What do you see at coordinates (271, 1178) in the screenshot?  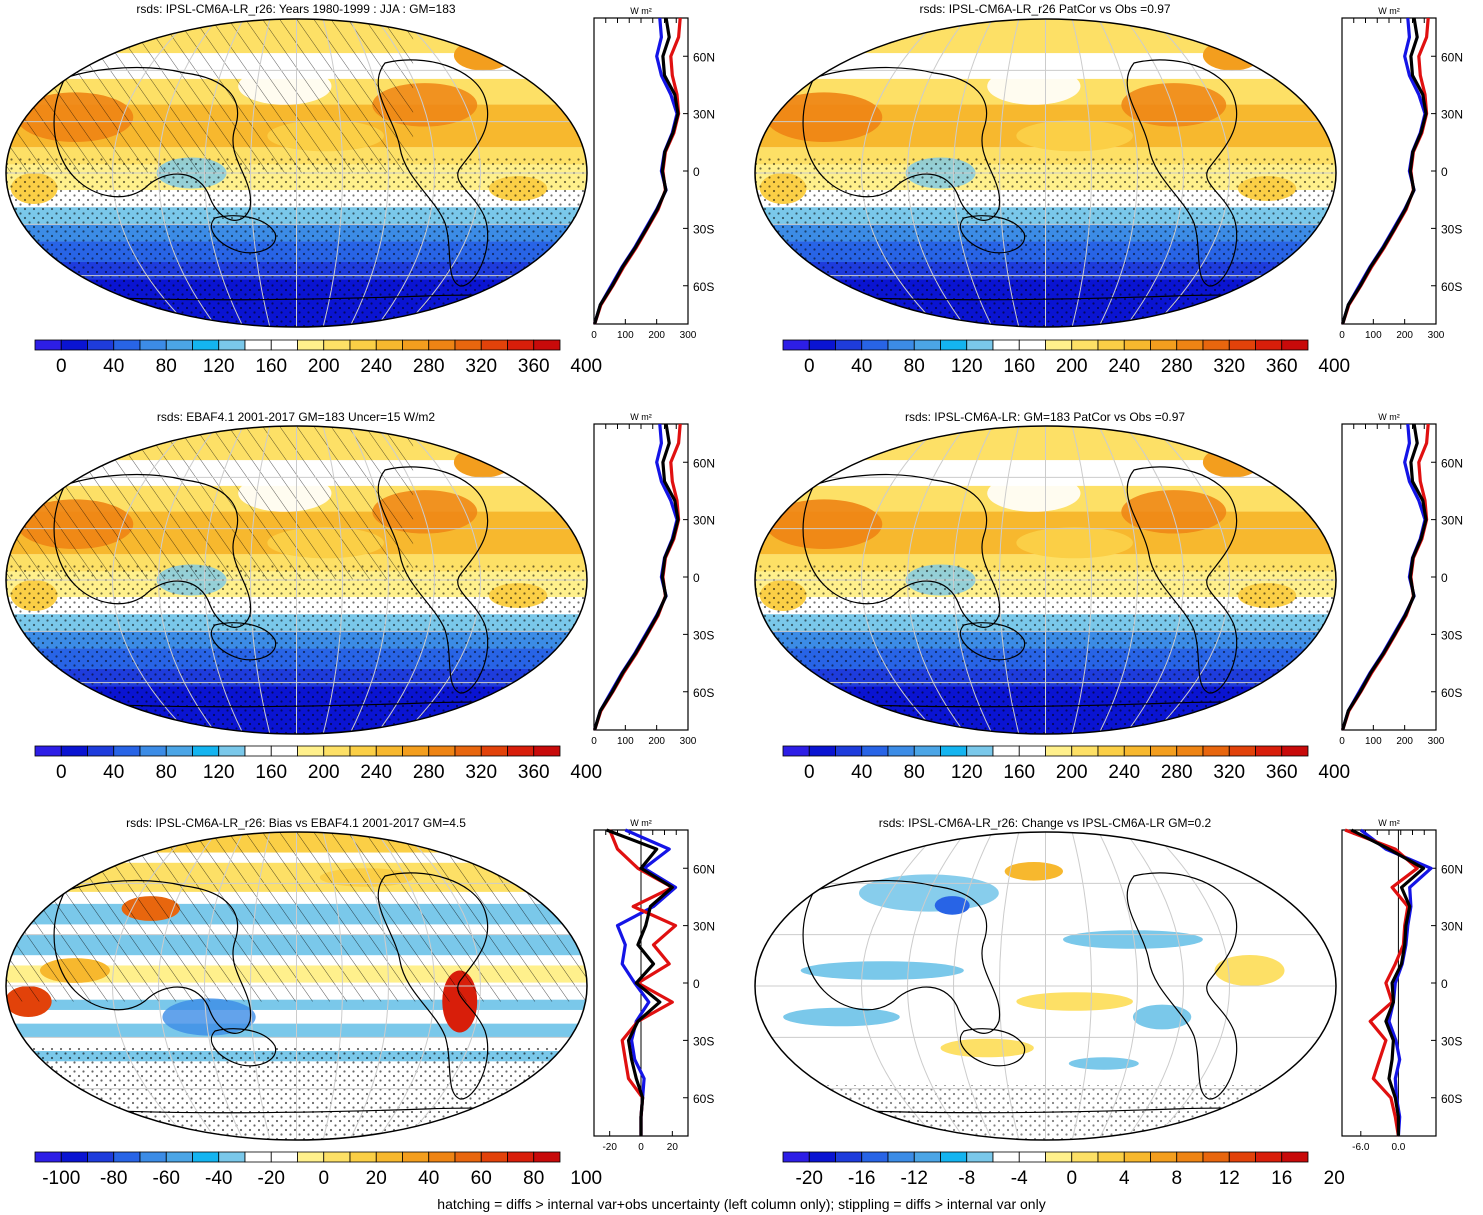 I see `colorbar-tick-label: -20` at bounding box center [271, 1178].